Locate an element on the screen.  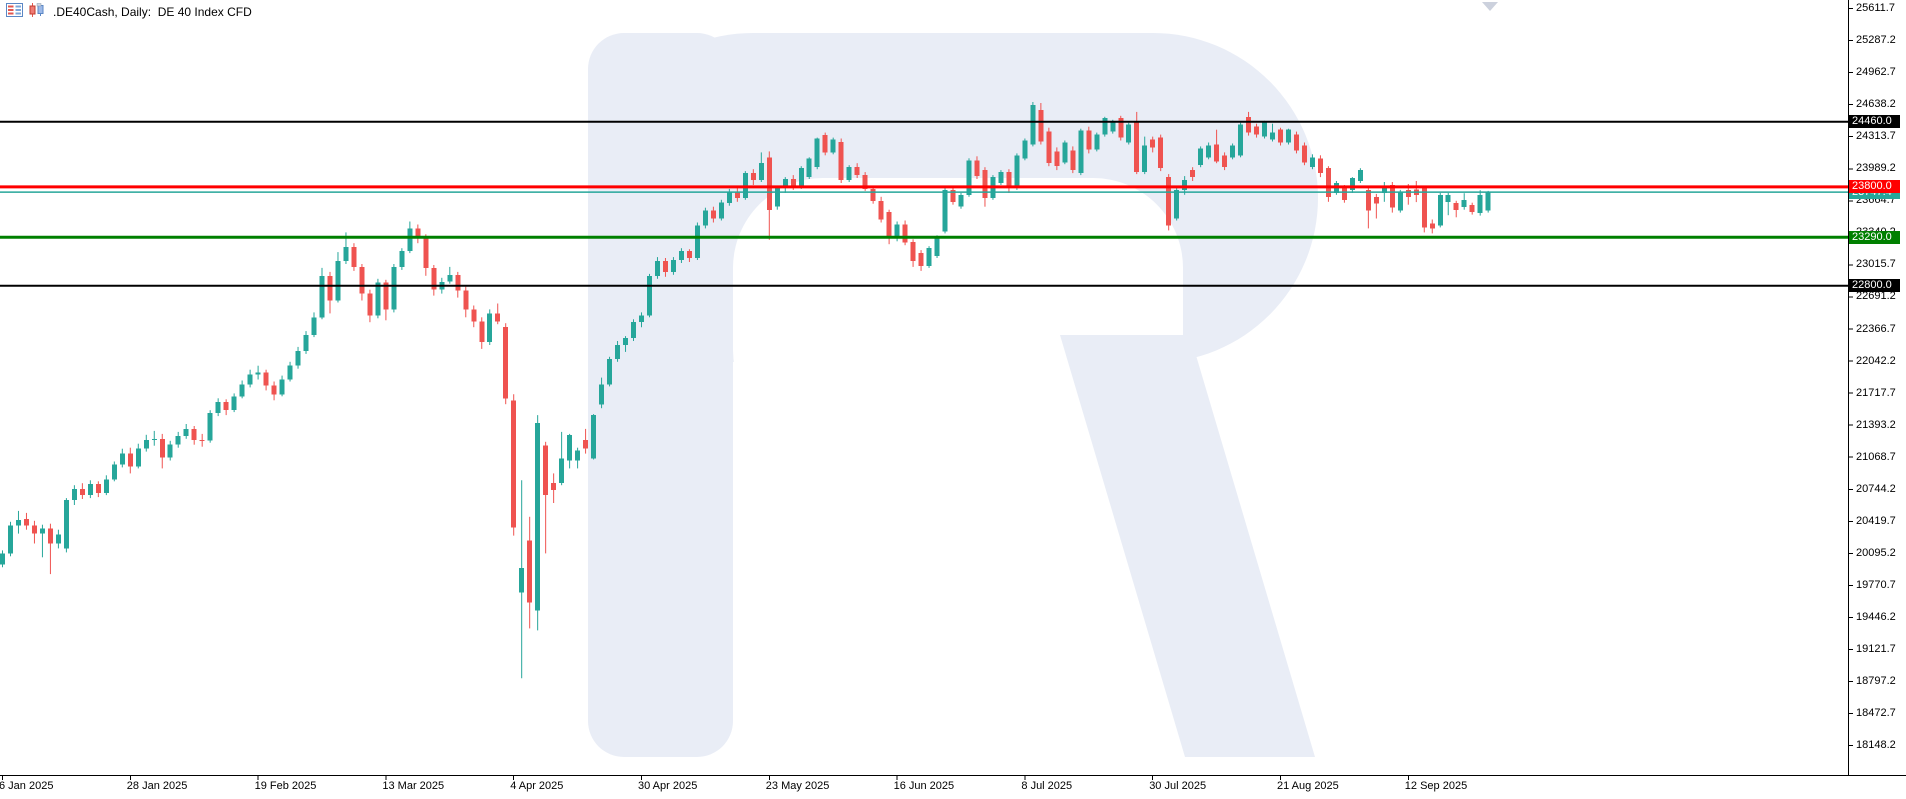
price-tick-label: 20419.7 is located at coordinates (1876, 520).